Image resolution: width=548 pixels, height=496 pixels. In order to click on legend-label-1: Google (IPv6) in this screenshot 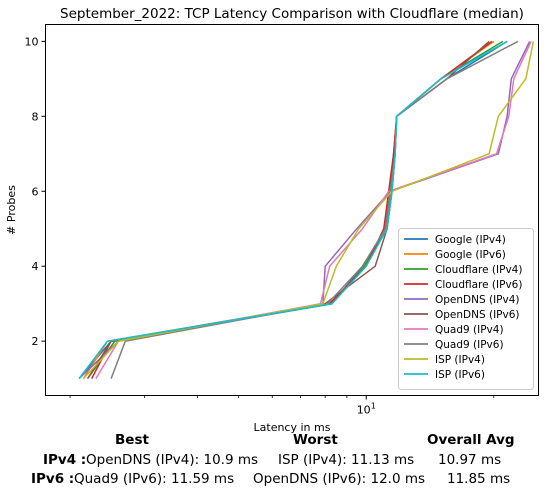, I will do `click(470, 255)`.